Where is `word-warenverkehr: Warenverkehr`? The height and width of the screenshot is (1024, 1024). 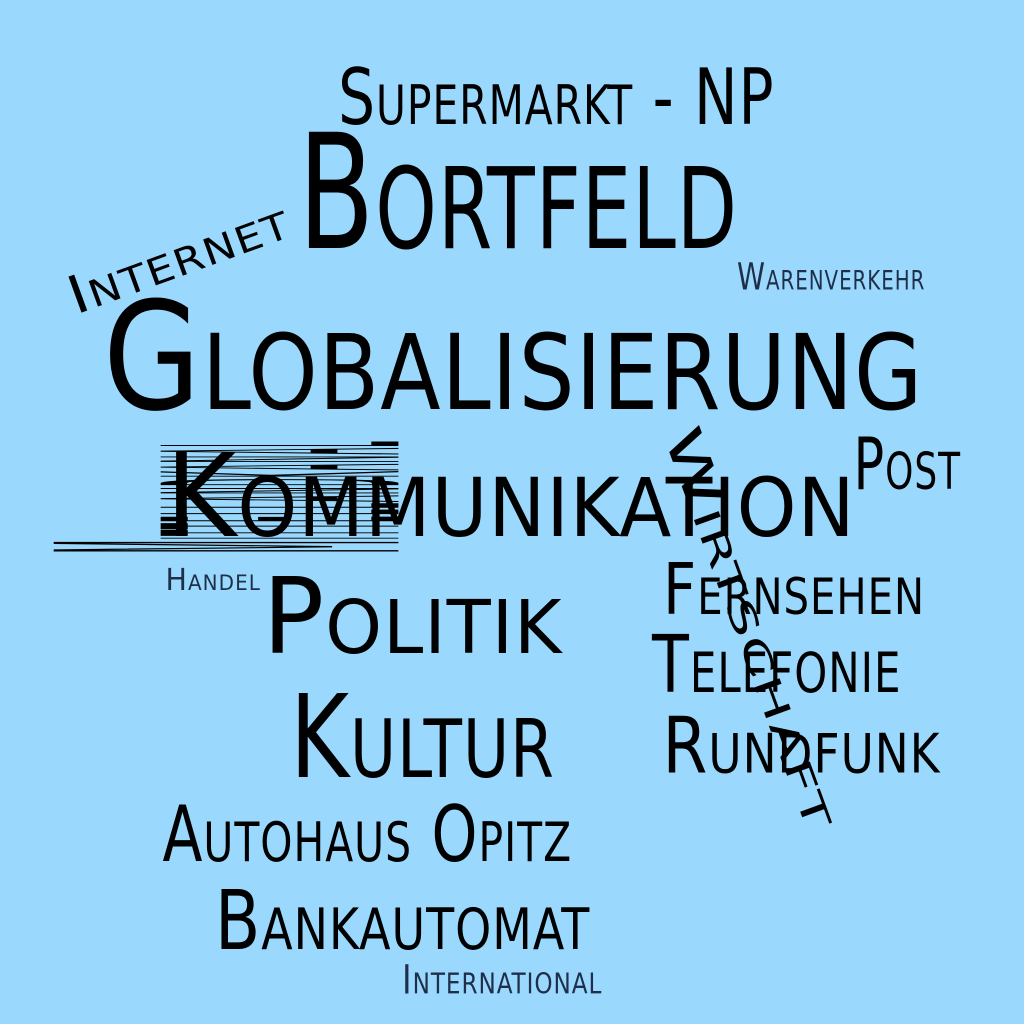 word-warenverkehr: Warenverkehr is located at coordinates (831, 276).